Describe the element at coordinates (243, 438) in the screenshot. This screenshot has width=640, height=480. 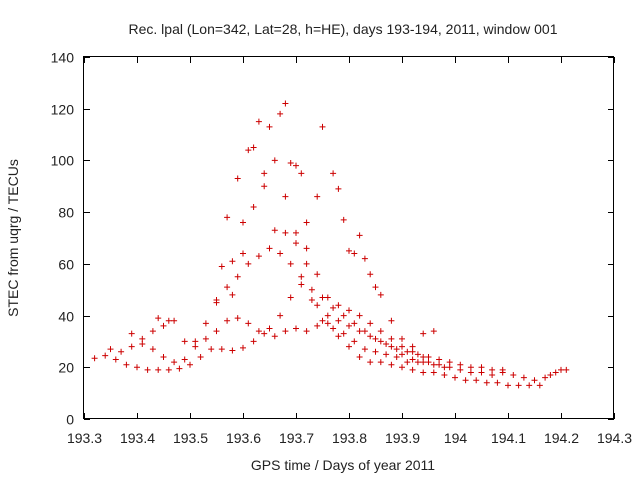
I see `x-tick-label: 193.6` at that location.